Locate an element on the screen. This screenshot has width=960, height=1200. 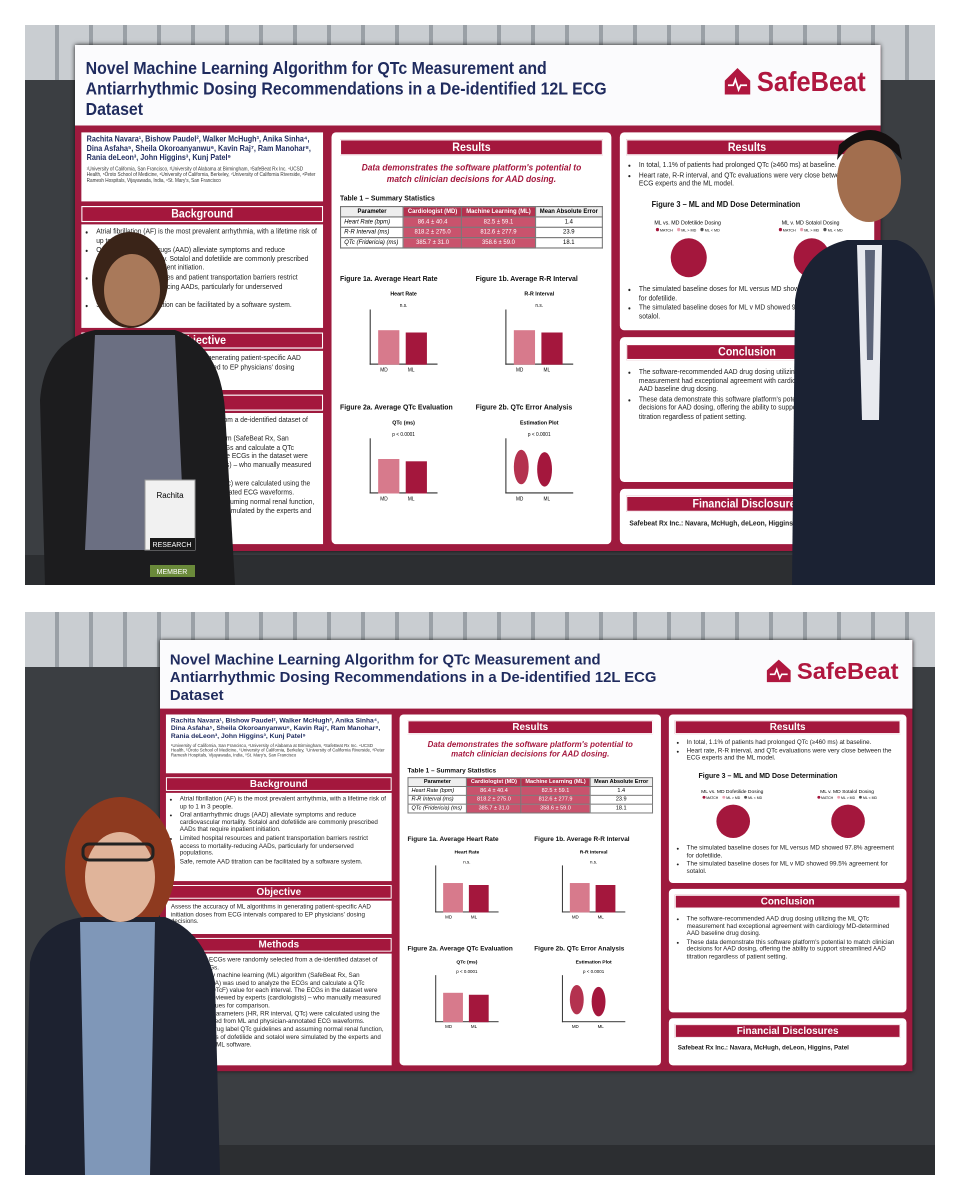
table-cell: 385.7 ± 31.0 is located at coordinates (494, 808).